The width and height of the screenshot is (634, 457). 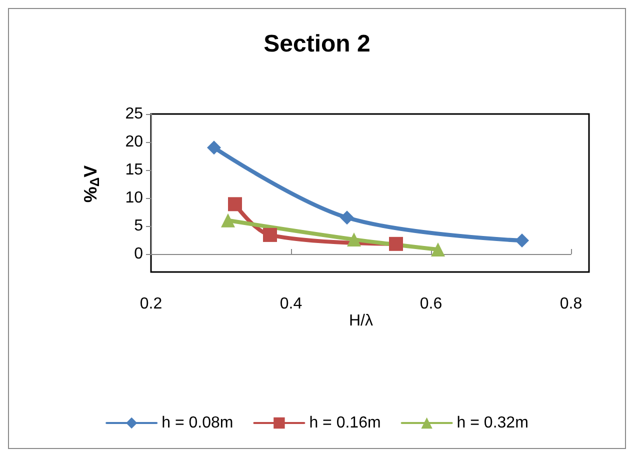 I want to click on x-axis-title: H/λ, so click(x=361, y=321).